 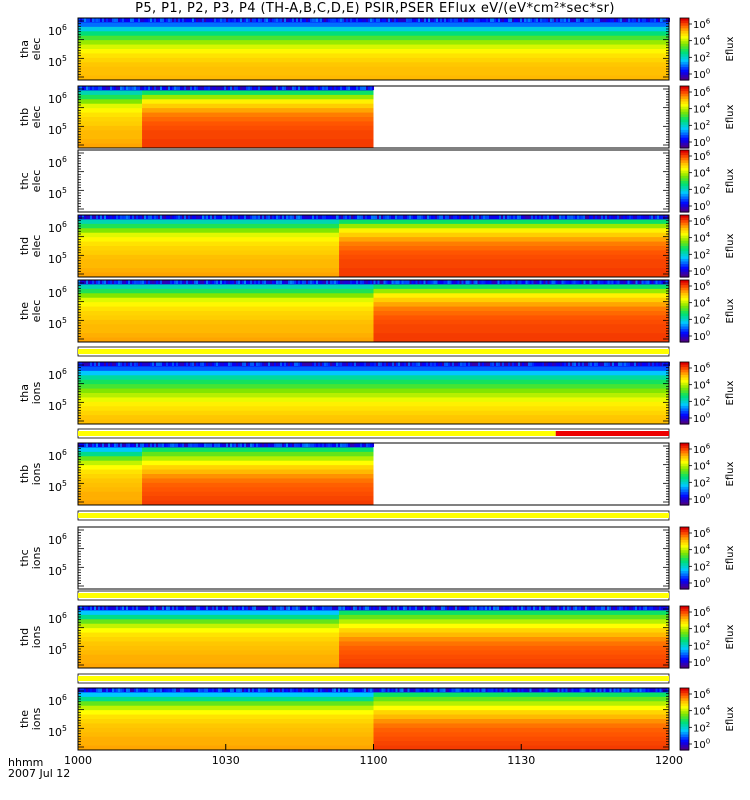 I want to click on status-bar-segment, so click(x=373, y=515).